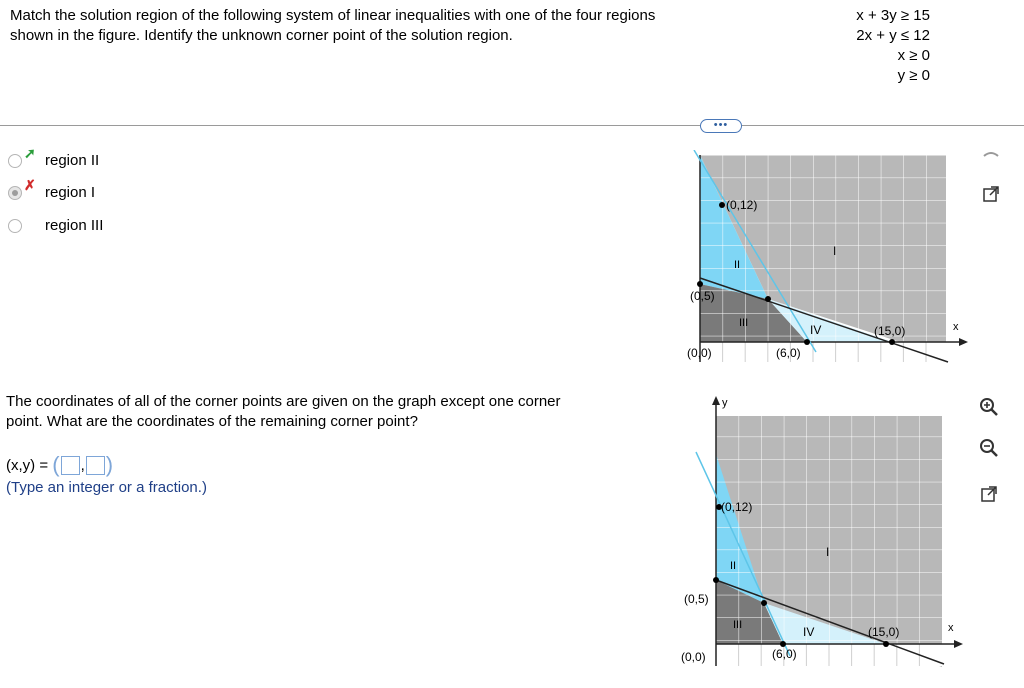 The width and height of the screenshot is (1024, 688). I want to click on option-region-iii: region III, so click(55, 226).